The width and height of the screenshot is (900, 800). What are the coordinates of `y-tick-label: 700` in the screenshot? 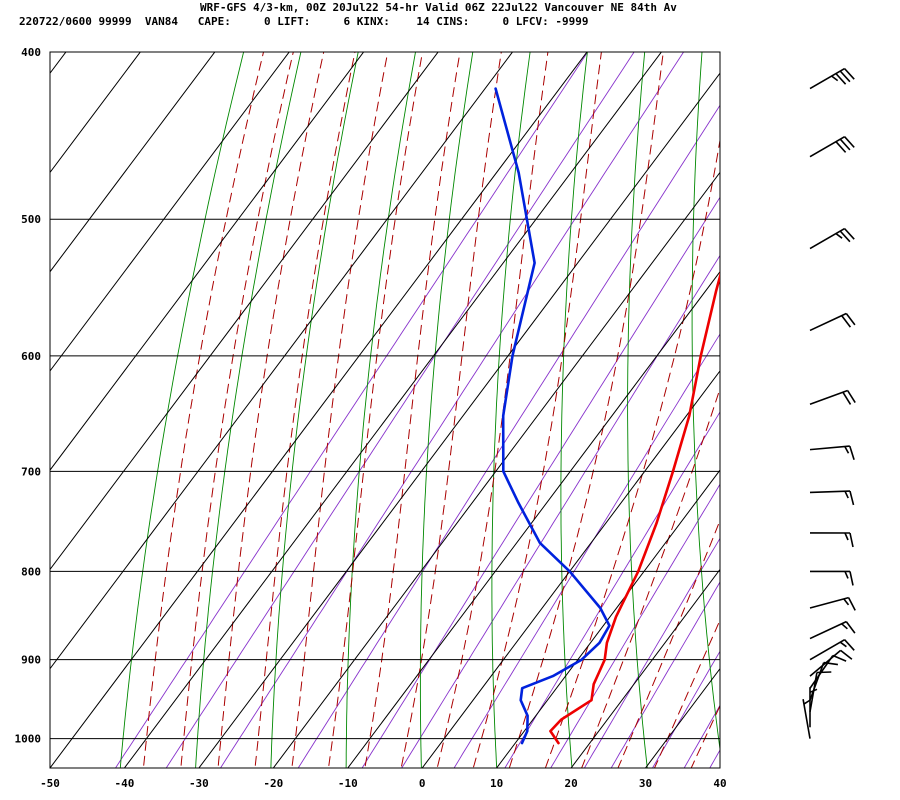 It's located at (31, 471).